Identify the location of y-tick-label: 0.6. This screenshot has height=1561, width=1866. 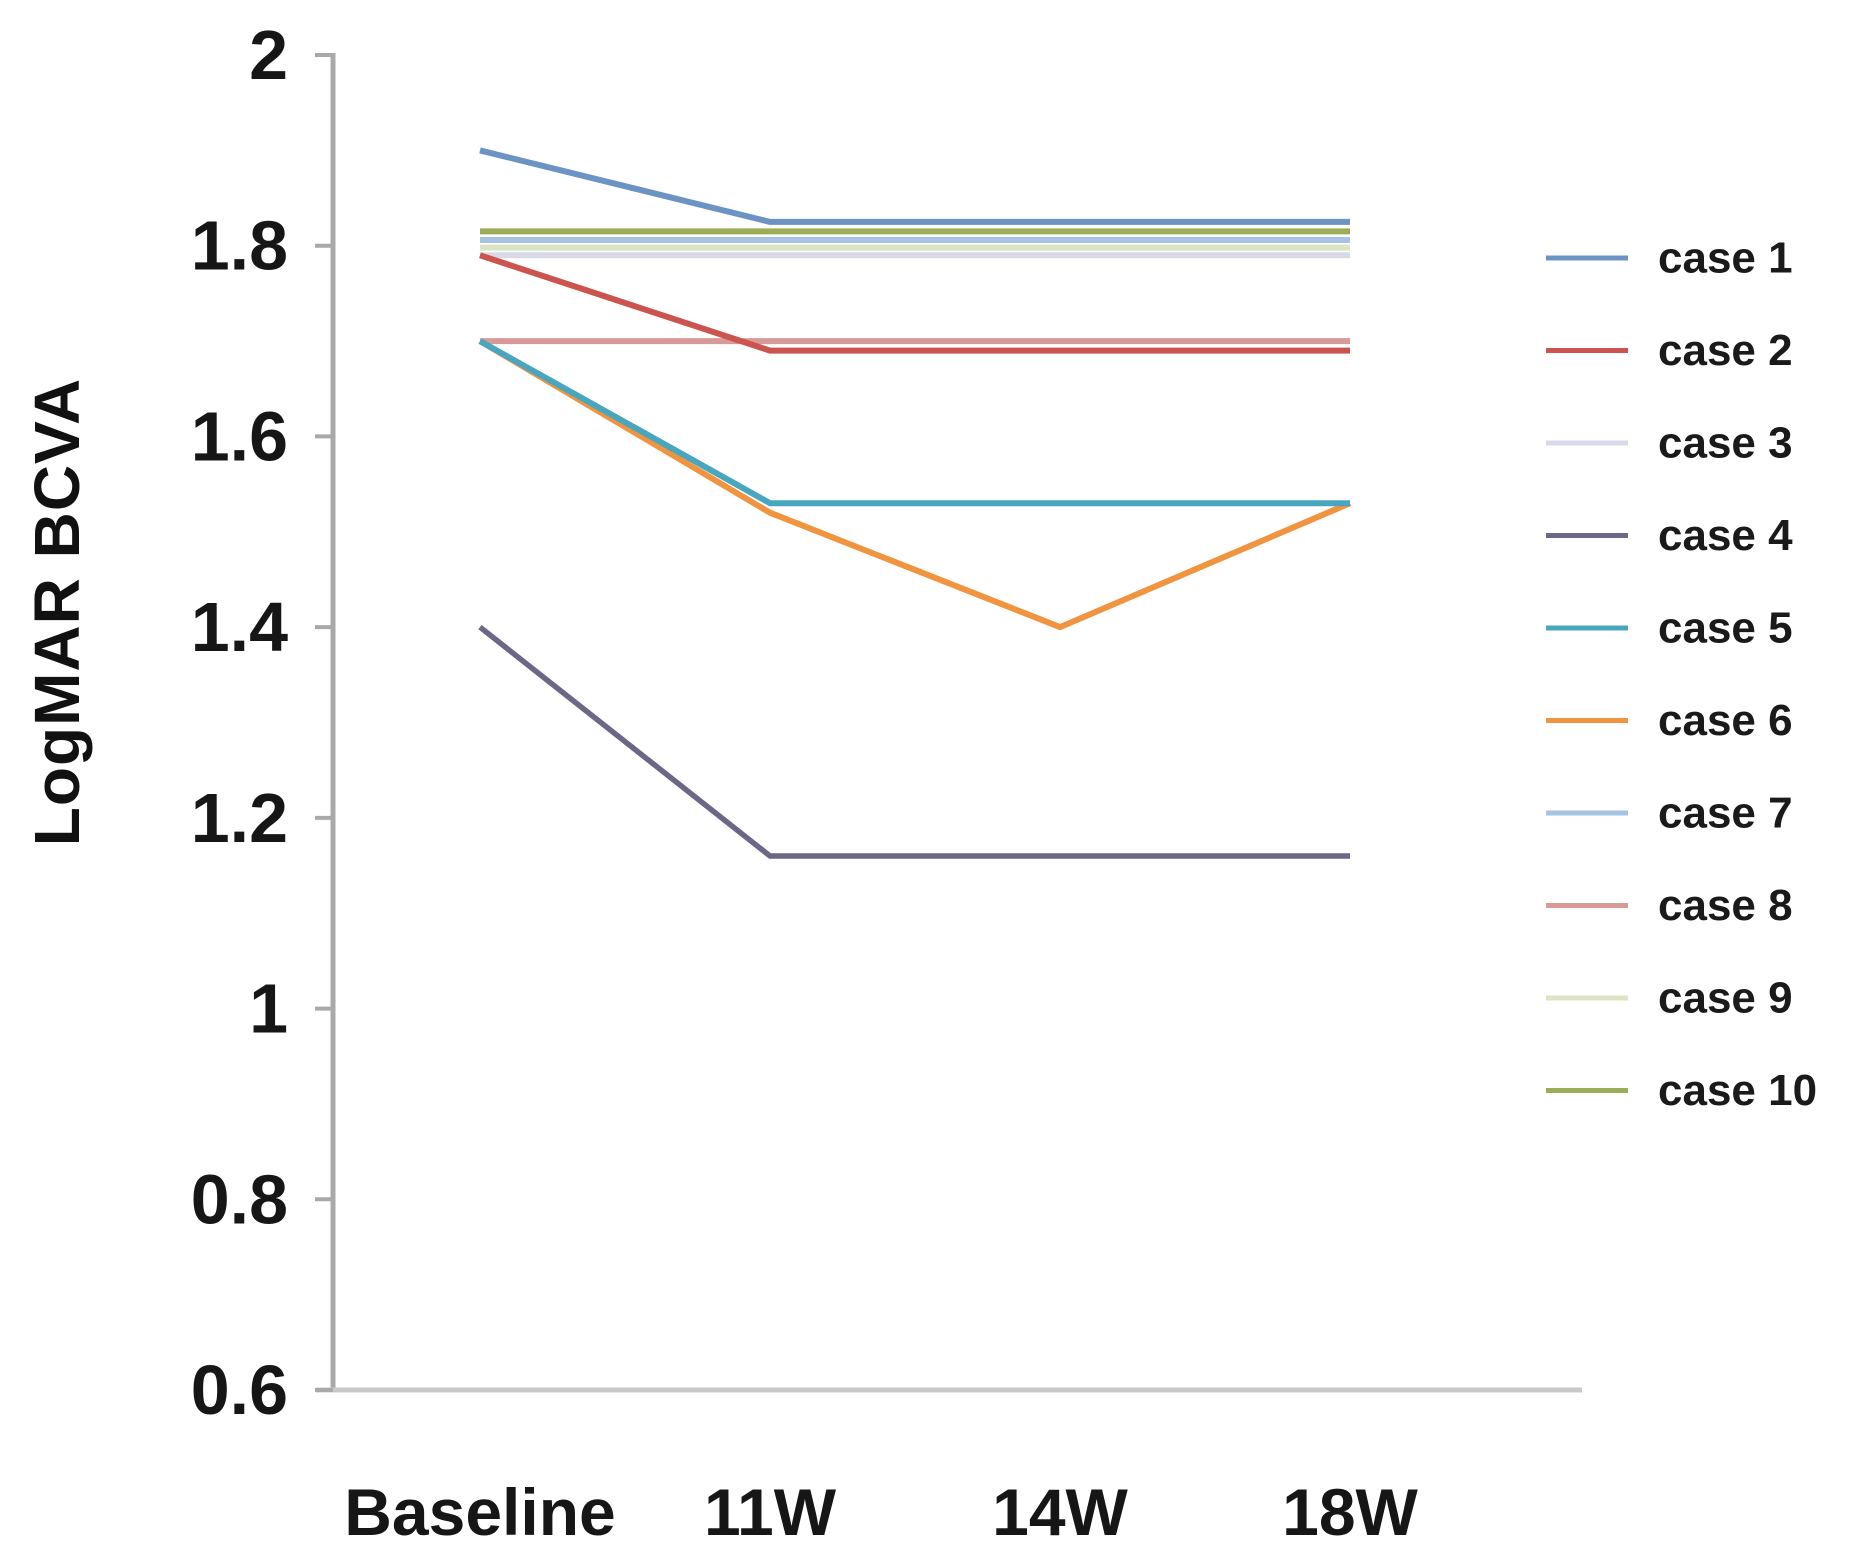
(239, 1390).